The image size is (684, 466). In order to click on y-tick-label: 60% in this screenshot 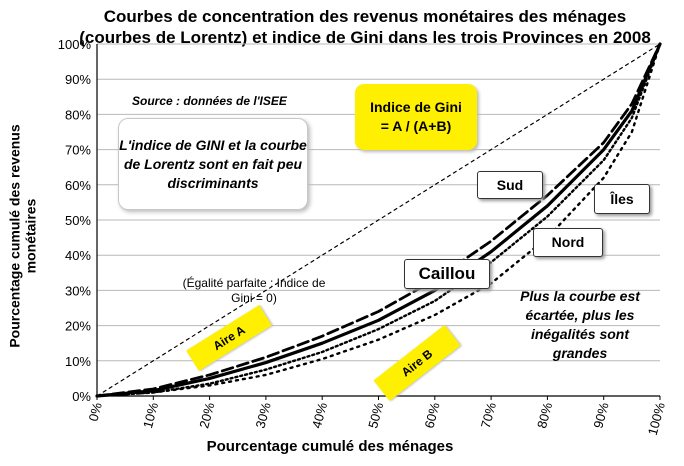, I will do `click(78, 185)`.